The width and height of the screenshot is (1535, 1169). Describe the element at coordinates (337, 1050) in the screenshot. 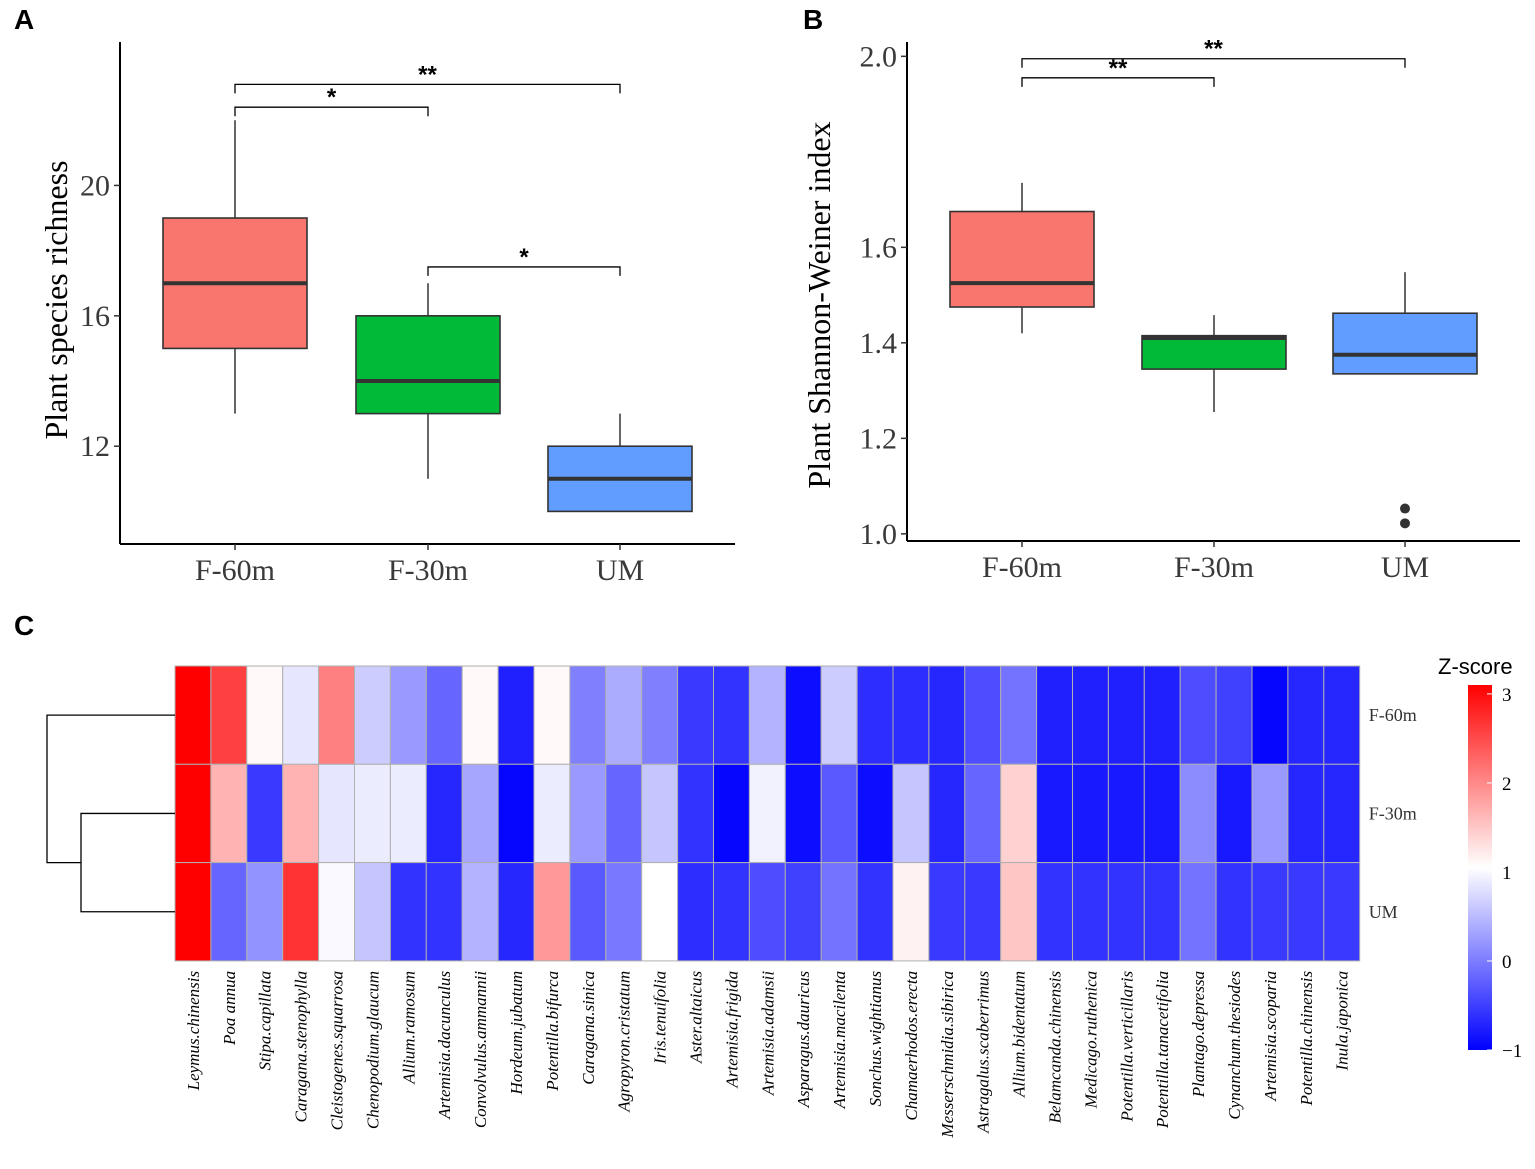

I see `heatmap-column-label: Cleistogenes.squarrosa` at that location.